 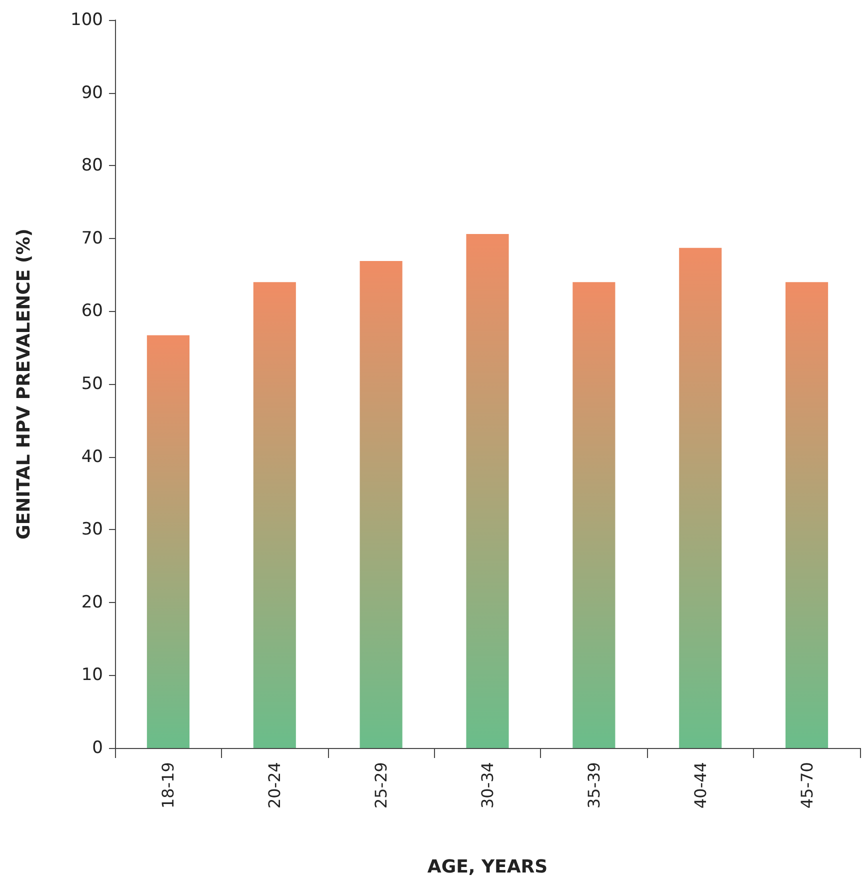 What do you see at coordinates (92, 456) in the screenshot?
I see `y-tick-label: 40` at bounding box center [92, 456].